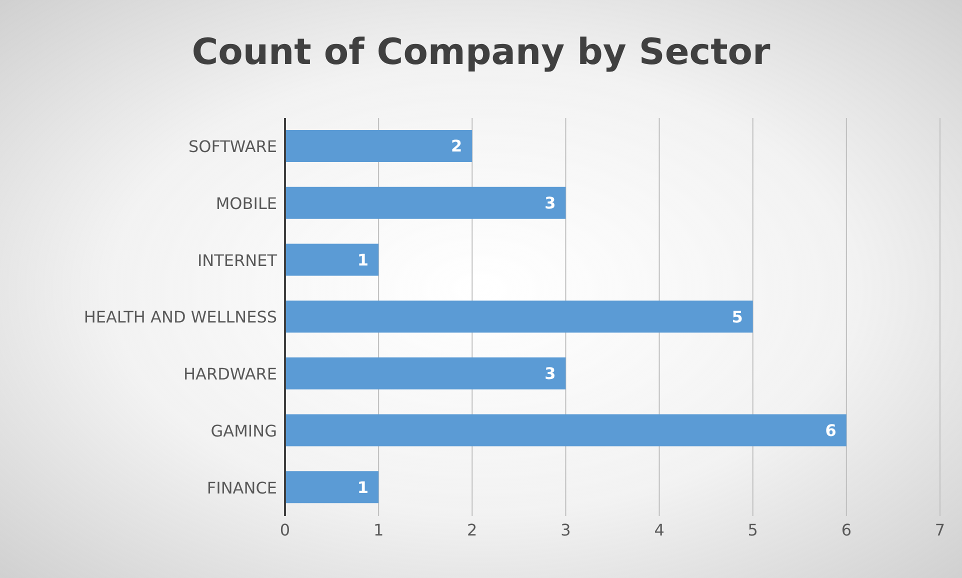 This screenshot has width=962, height=578. Describe the element at coordinates (830, 430) in the screenshot. I see `data-label: 6` at that location.